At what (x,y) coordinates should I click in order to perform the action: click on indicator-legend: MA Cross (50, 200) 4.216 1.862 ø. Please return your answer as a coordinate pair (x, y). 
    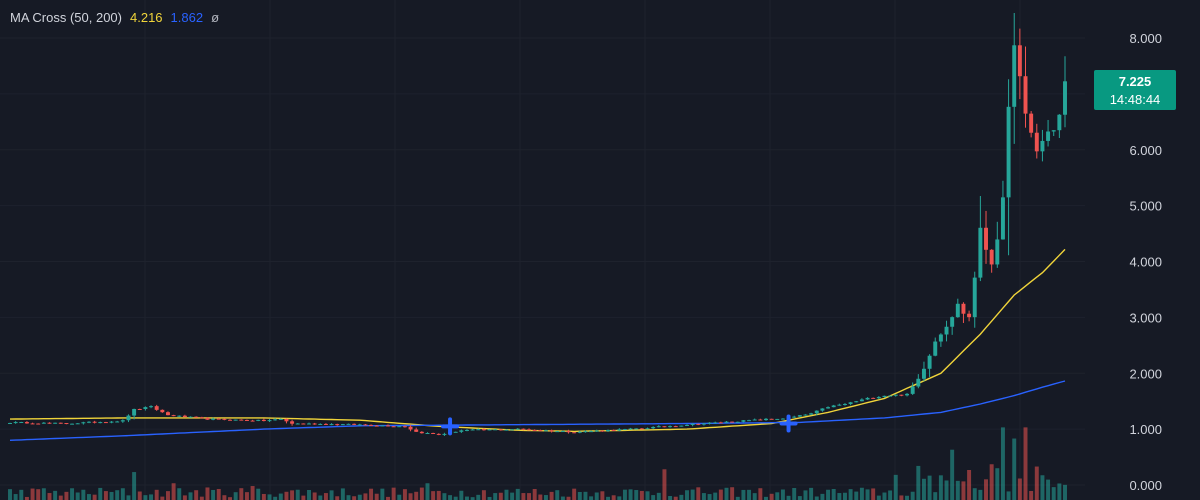
    Looking at the image, I should click on (114, 17).